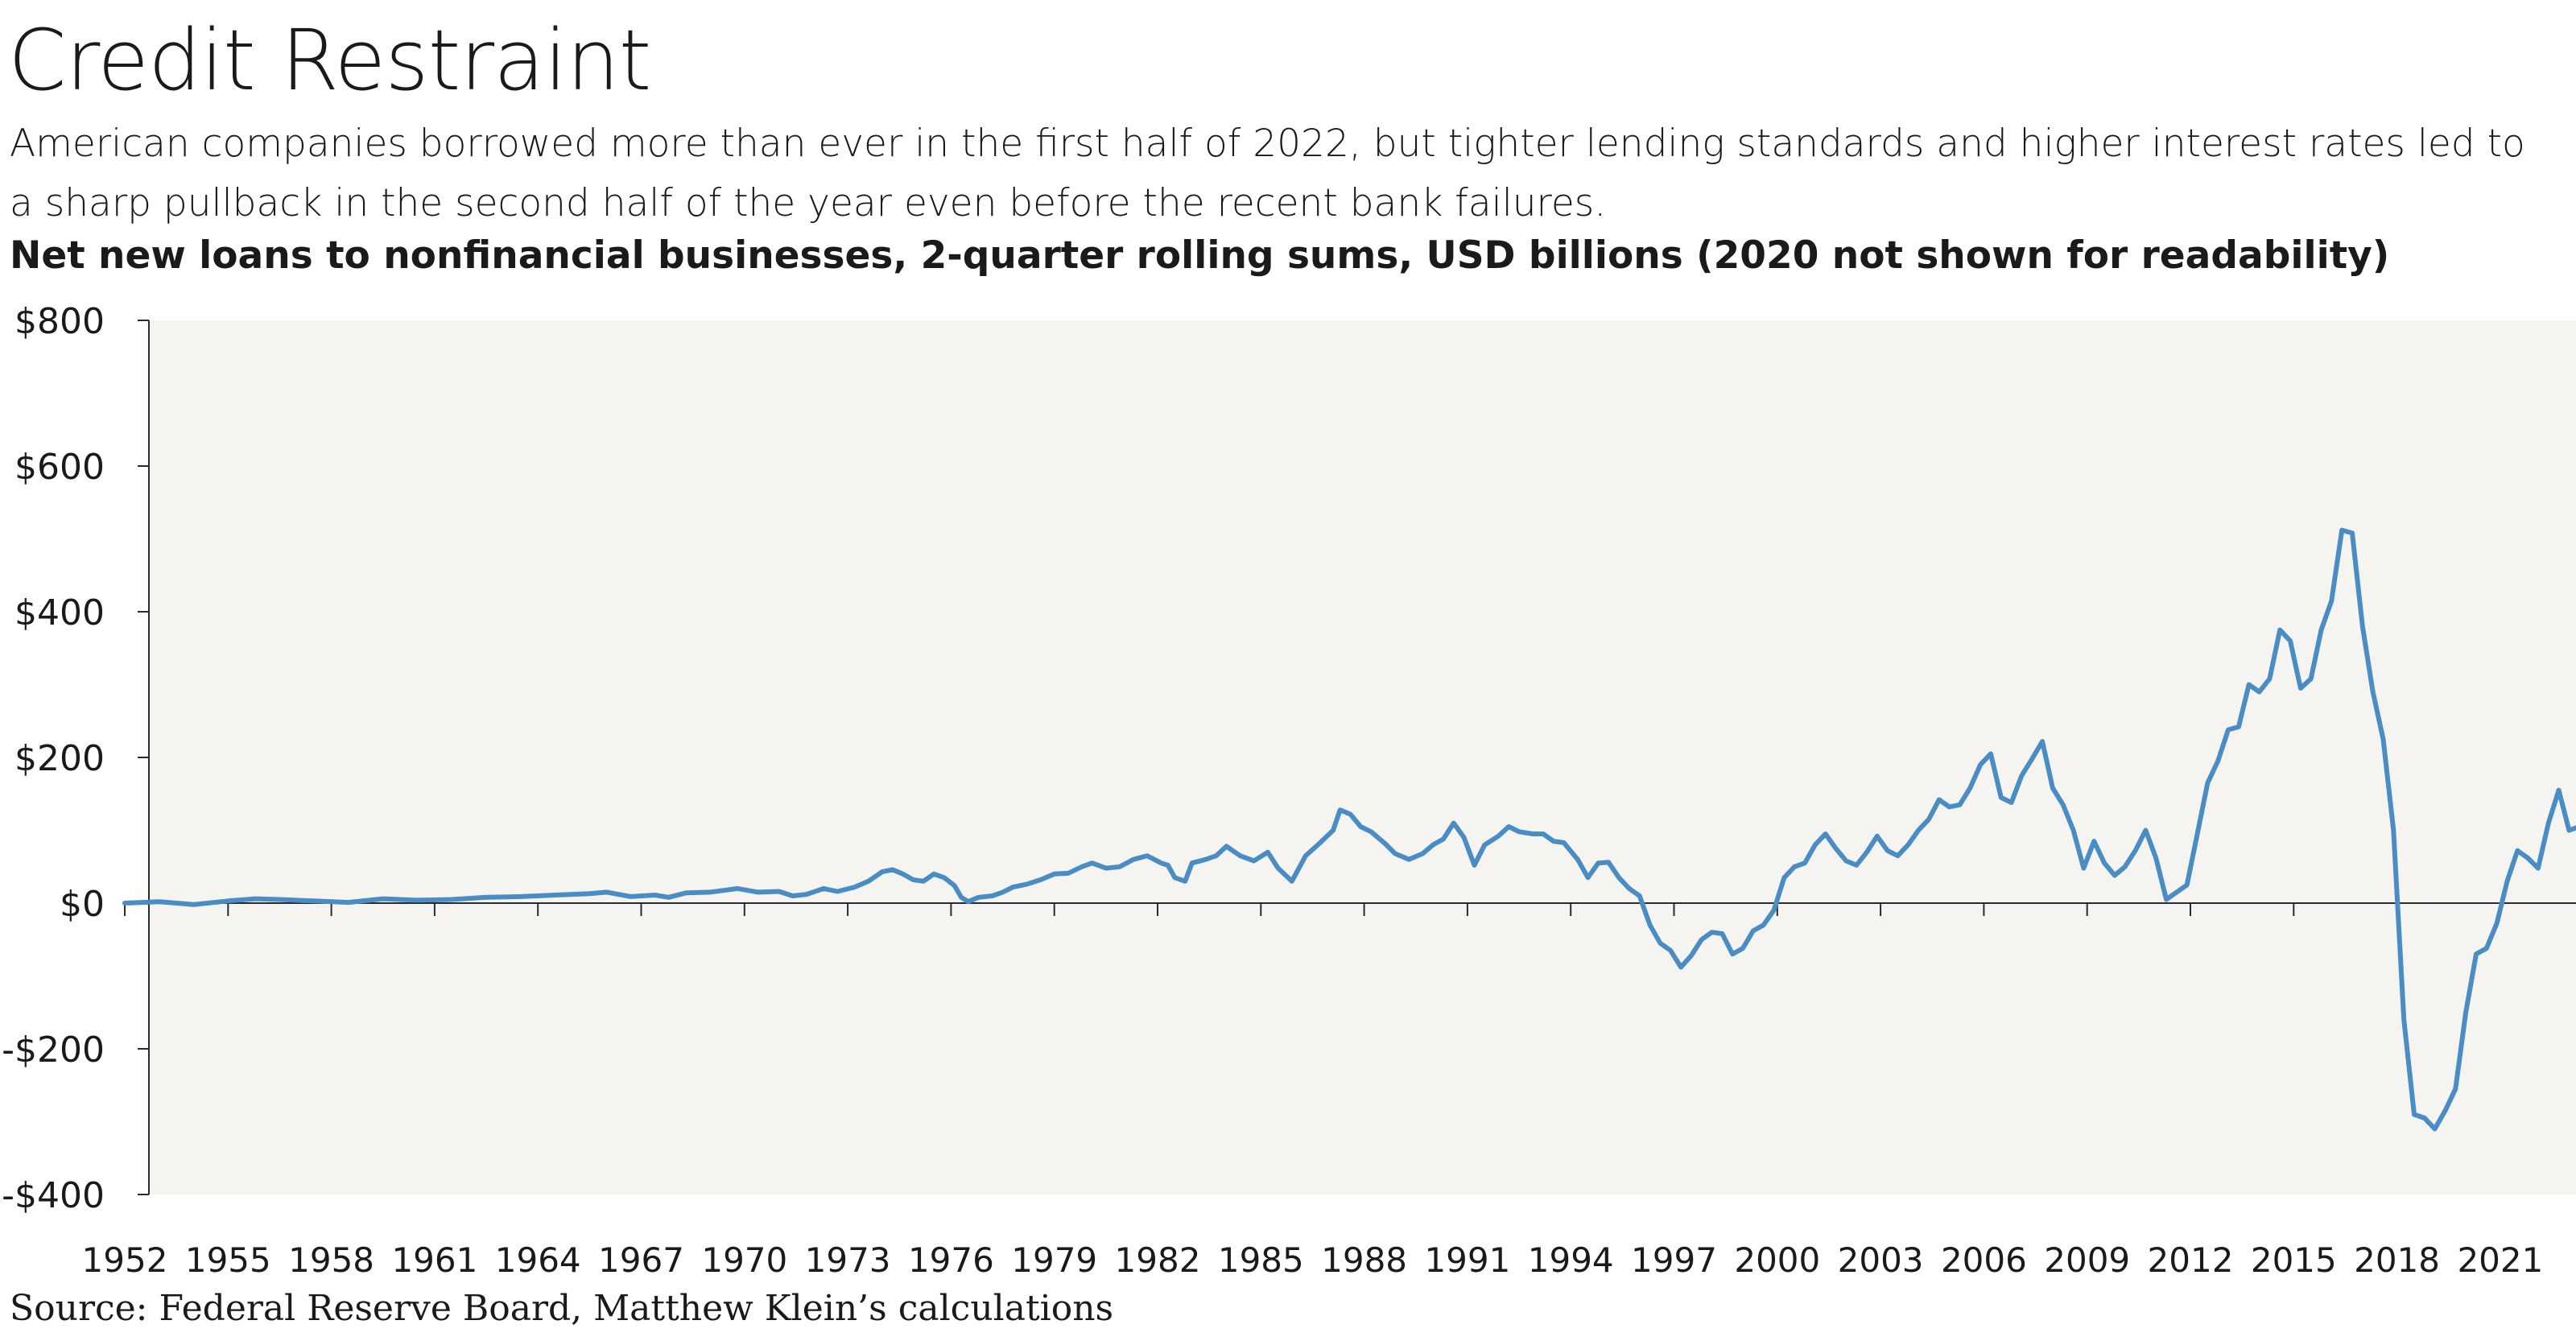  Describe the element at coordinates (331, 1260) in the screenshot. I see `x-tick-label: 1958` at that location.